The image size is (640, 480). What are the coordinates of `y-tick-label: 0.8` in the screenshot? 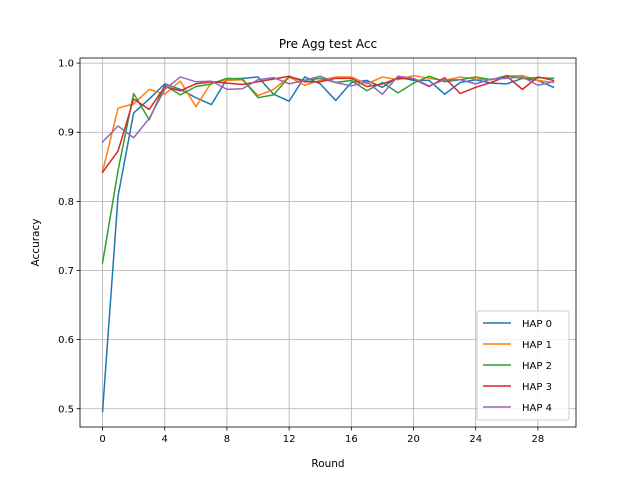 It's located at (66, 202).